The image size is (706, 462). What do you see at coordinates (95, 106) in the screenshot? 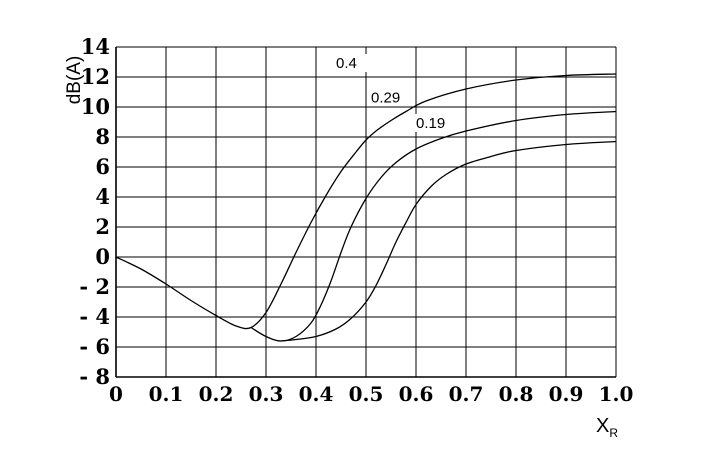
I see `y-tick-label: 10` at bounding box center [95, 106].